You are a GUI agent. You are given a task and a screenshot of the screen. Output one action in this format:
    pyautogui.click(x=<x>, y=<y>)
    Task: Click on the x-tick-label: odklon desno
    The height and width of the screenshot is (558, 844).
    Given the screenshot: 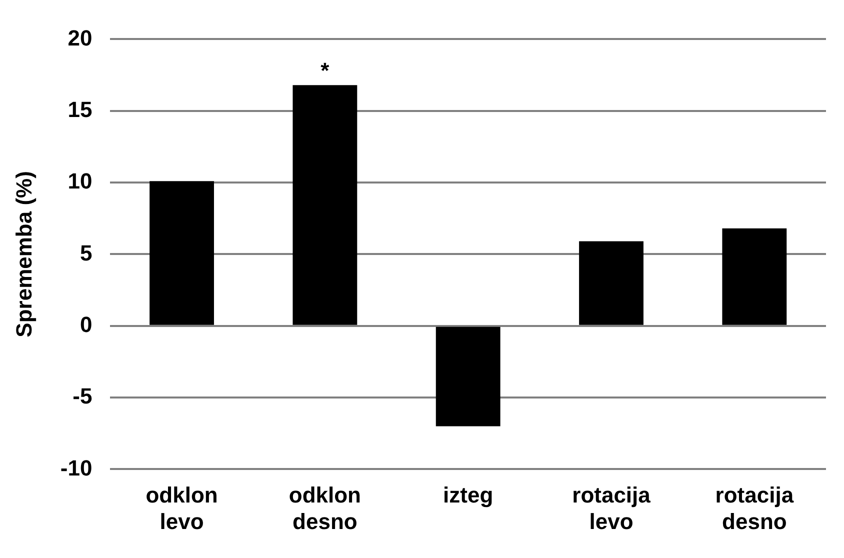 What is the action you would take?
    pyautogui.click(x=324, y=508)
    